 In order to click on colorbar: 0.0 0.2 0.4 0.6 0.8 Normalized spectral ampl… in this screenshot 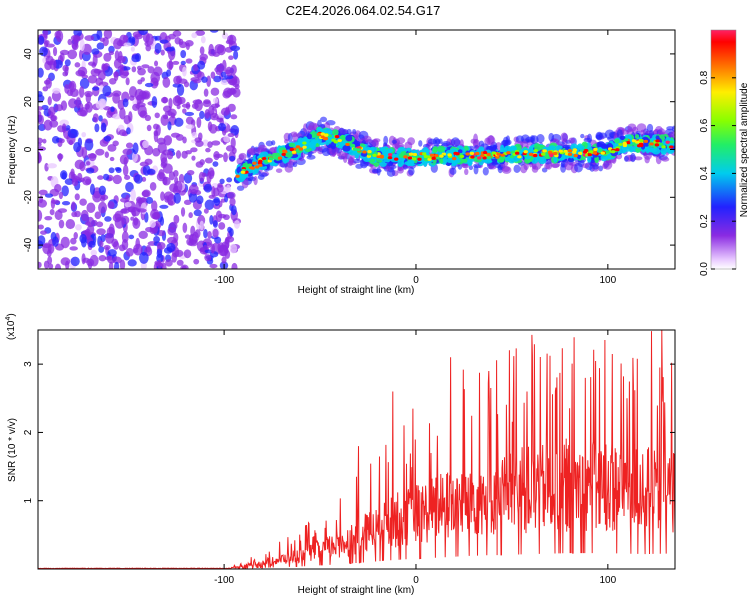, I will do `click(724, 152)`.